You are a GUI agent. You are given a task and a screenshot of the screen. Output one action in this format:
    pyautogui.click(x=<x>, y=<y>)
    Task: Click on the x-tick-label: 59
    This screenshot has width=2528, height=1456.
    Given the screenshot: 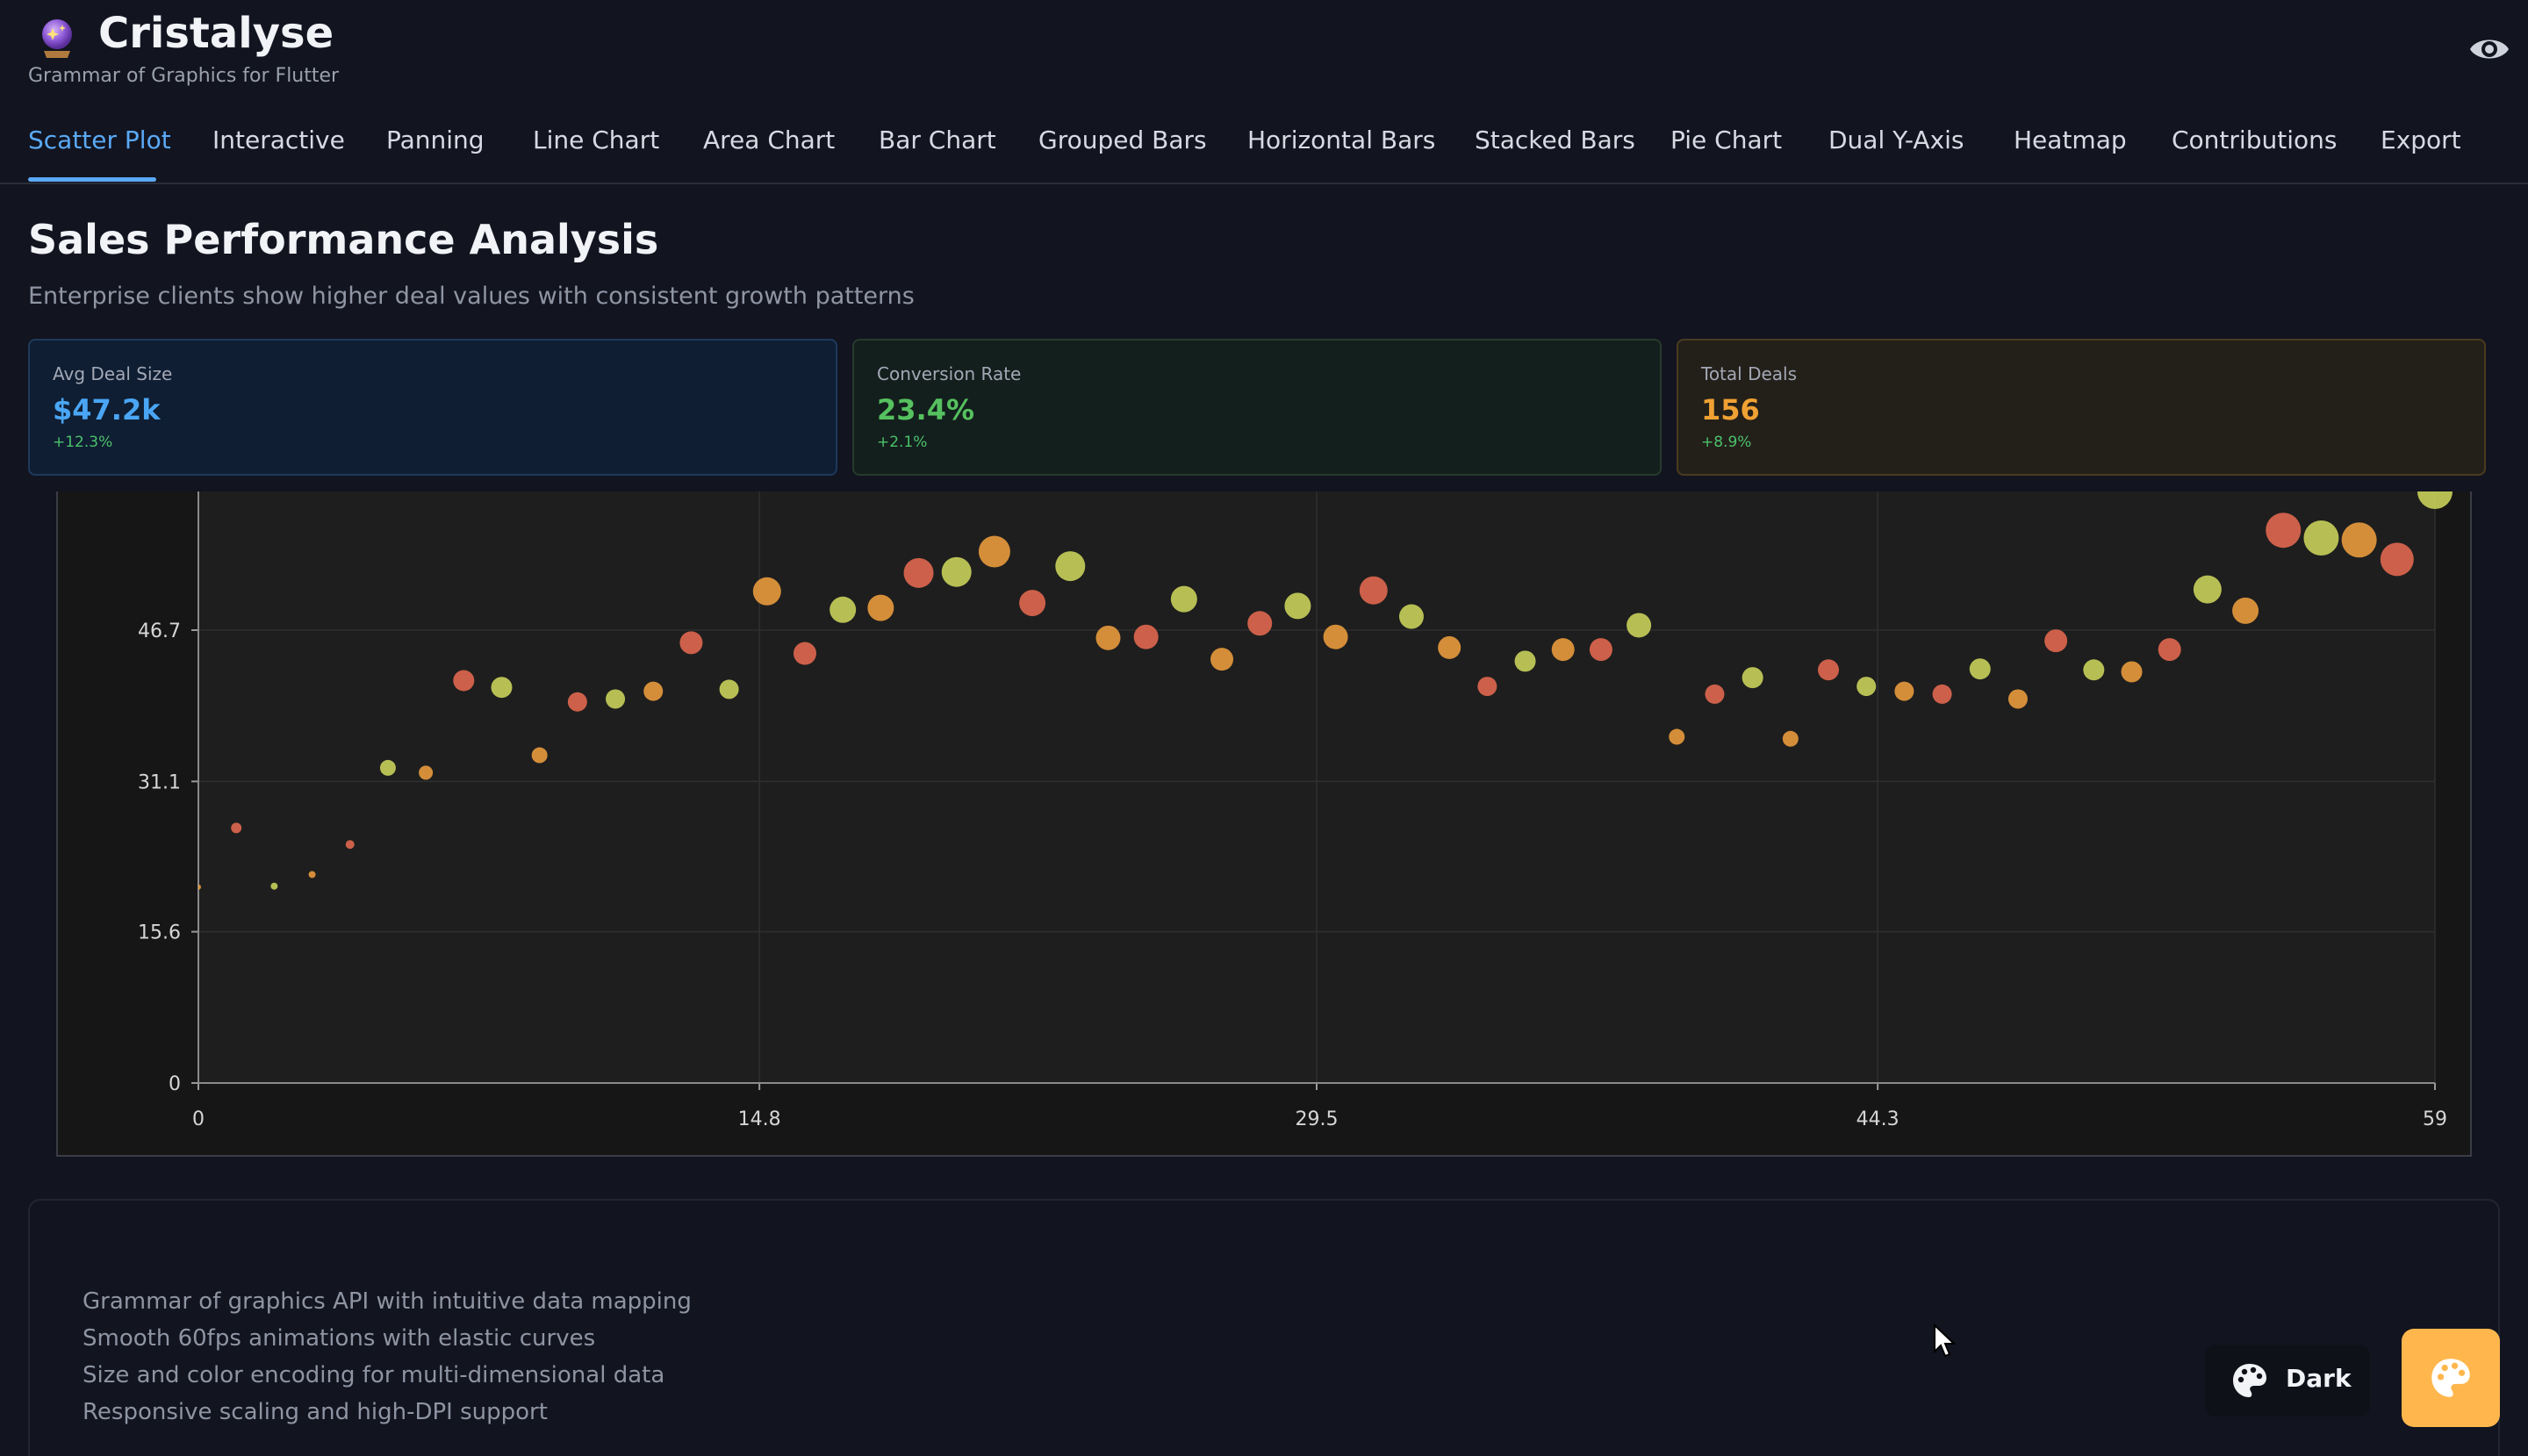 What is the action you would take?
    pyautogui.click(x=2435, y=1119)
    